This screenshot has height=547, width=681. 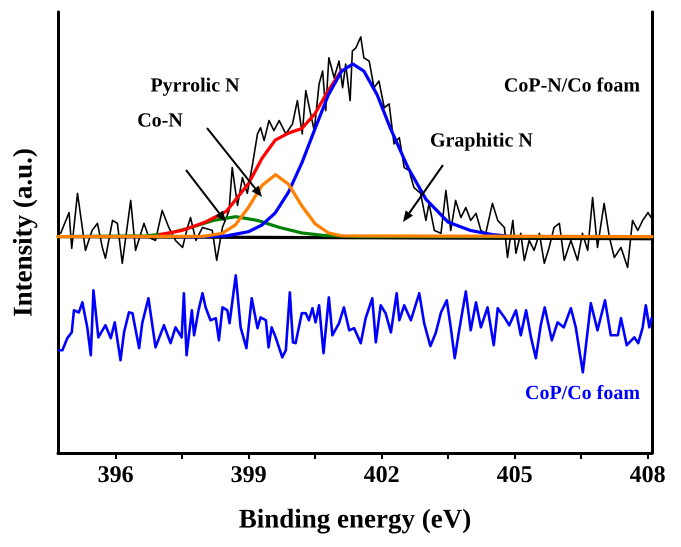 What do you see at coordinates (382, 475) in the screenshot?
I see `x-tick-label: 402` at bounding box center [382, 475].